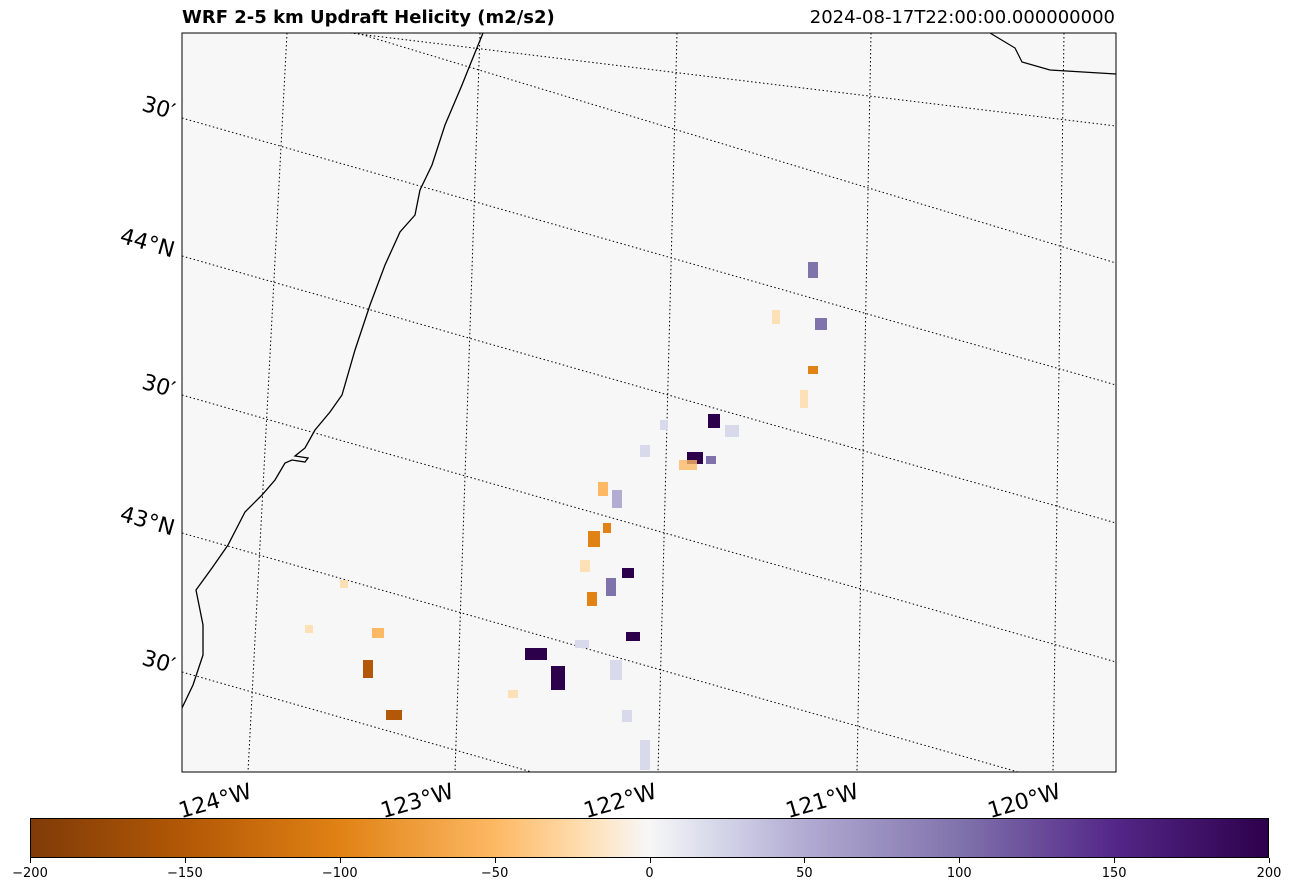 The width and height of the screenshot is (1292, 893). I want to click on colorbar-tick-label: 100, so click(959, 873).